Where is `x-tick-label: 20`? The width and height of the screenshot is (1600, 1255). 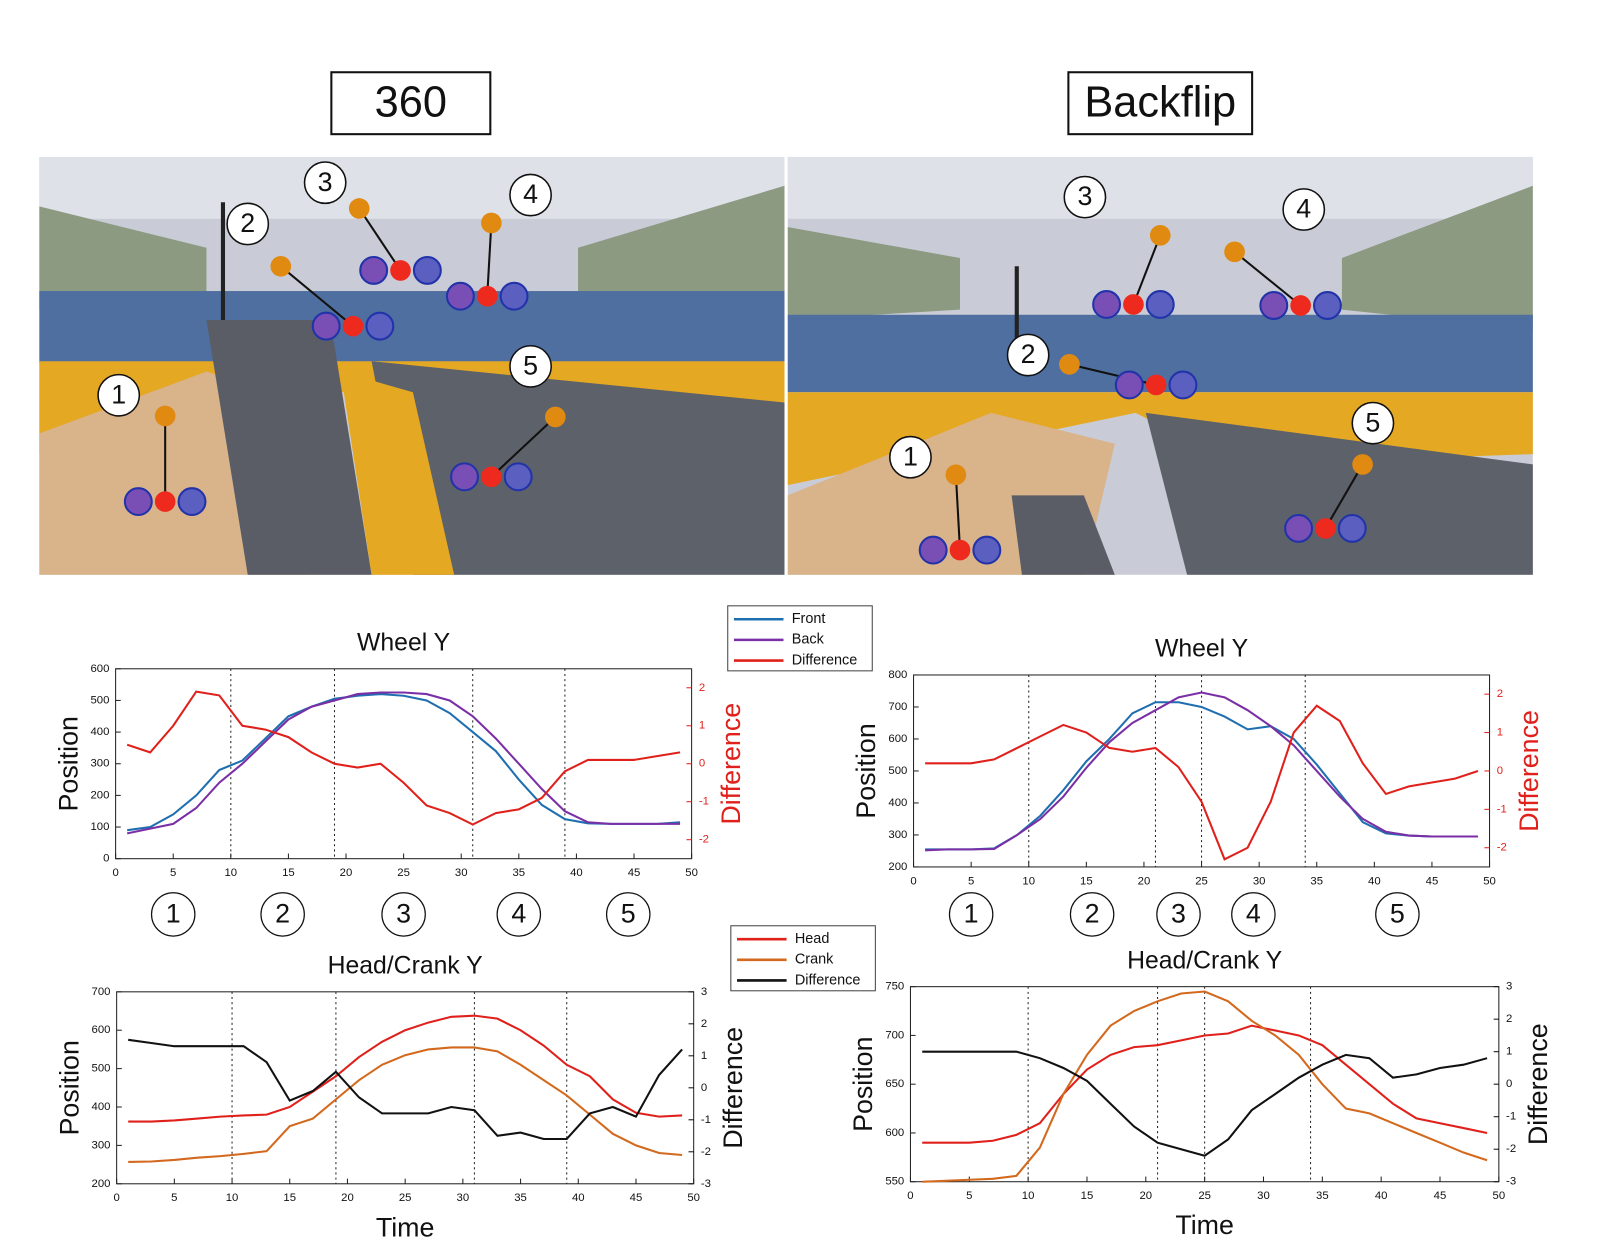 x-tick-label: 20 is located at coordinates (346, 873).